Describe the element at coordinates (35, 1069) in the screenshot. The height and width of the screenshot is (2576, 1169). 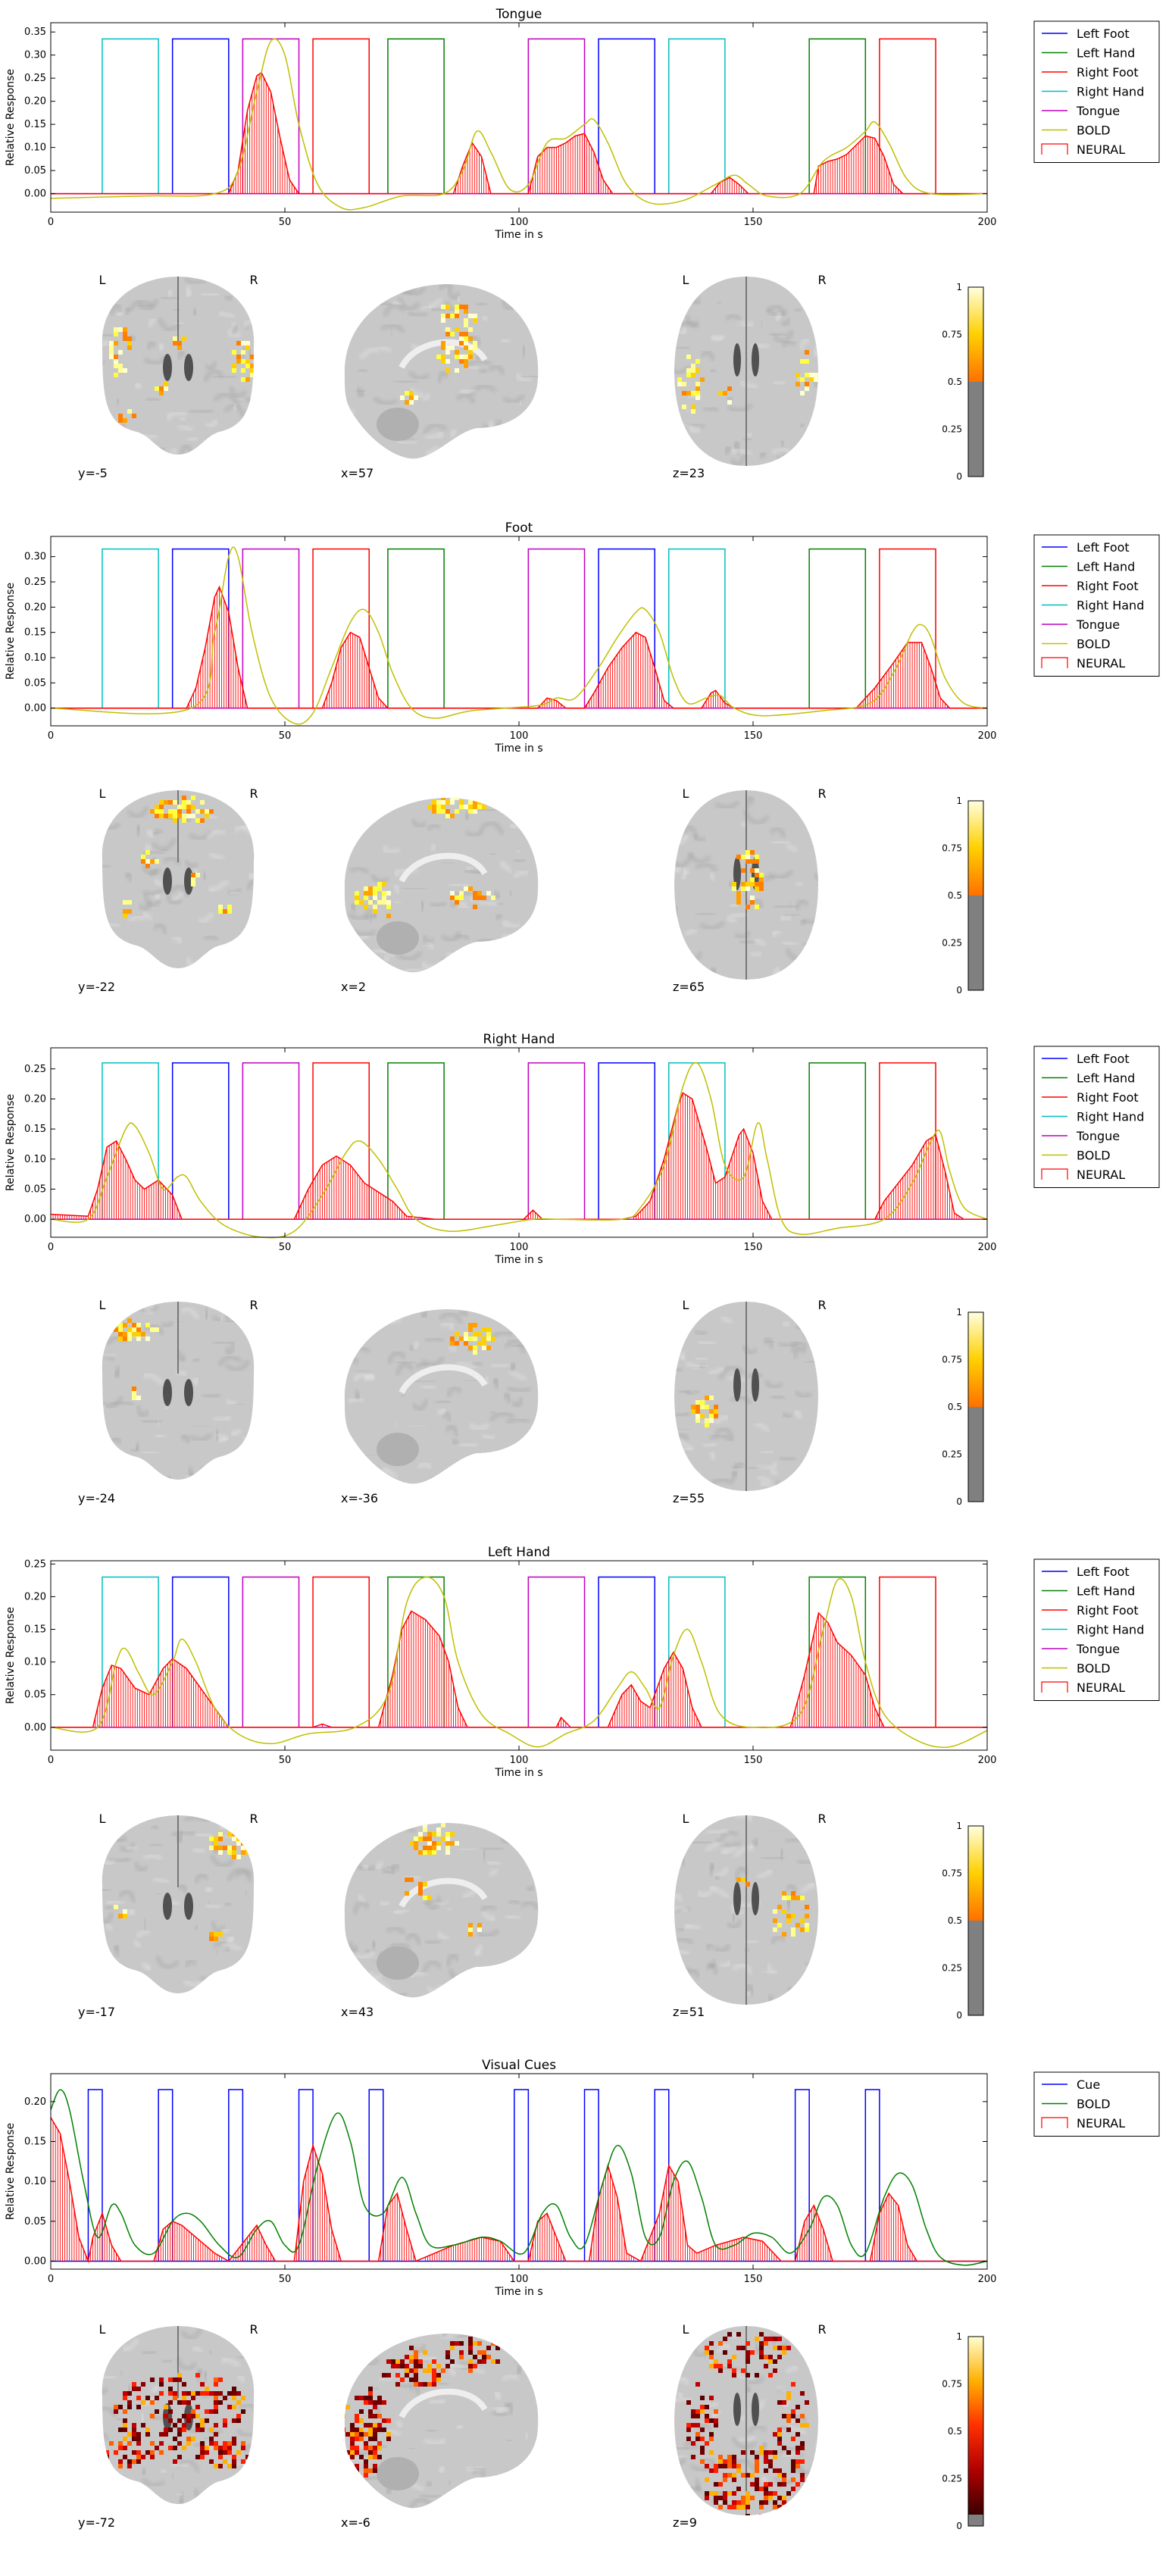
I see `y-tick-label: 0.25` at that location.